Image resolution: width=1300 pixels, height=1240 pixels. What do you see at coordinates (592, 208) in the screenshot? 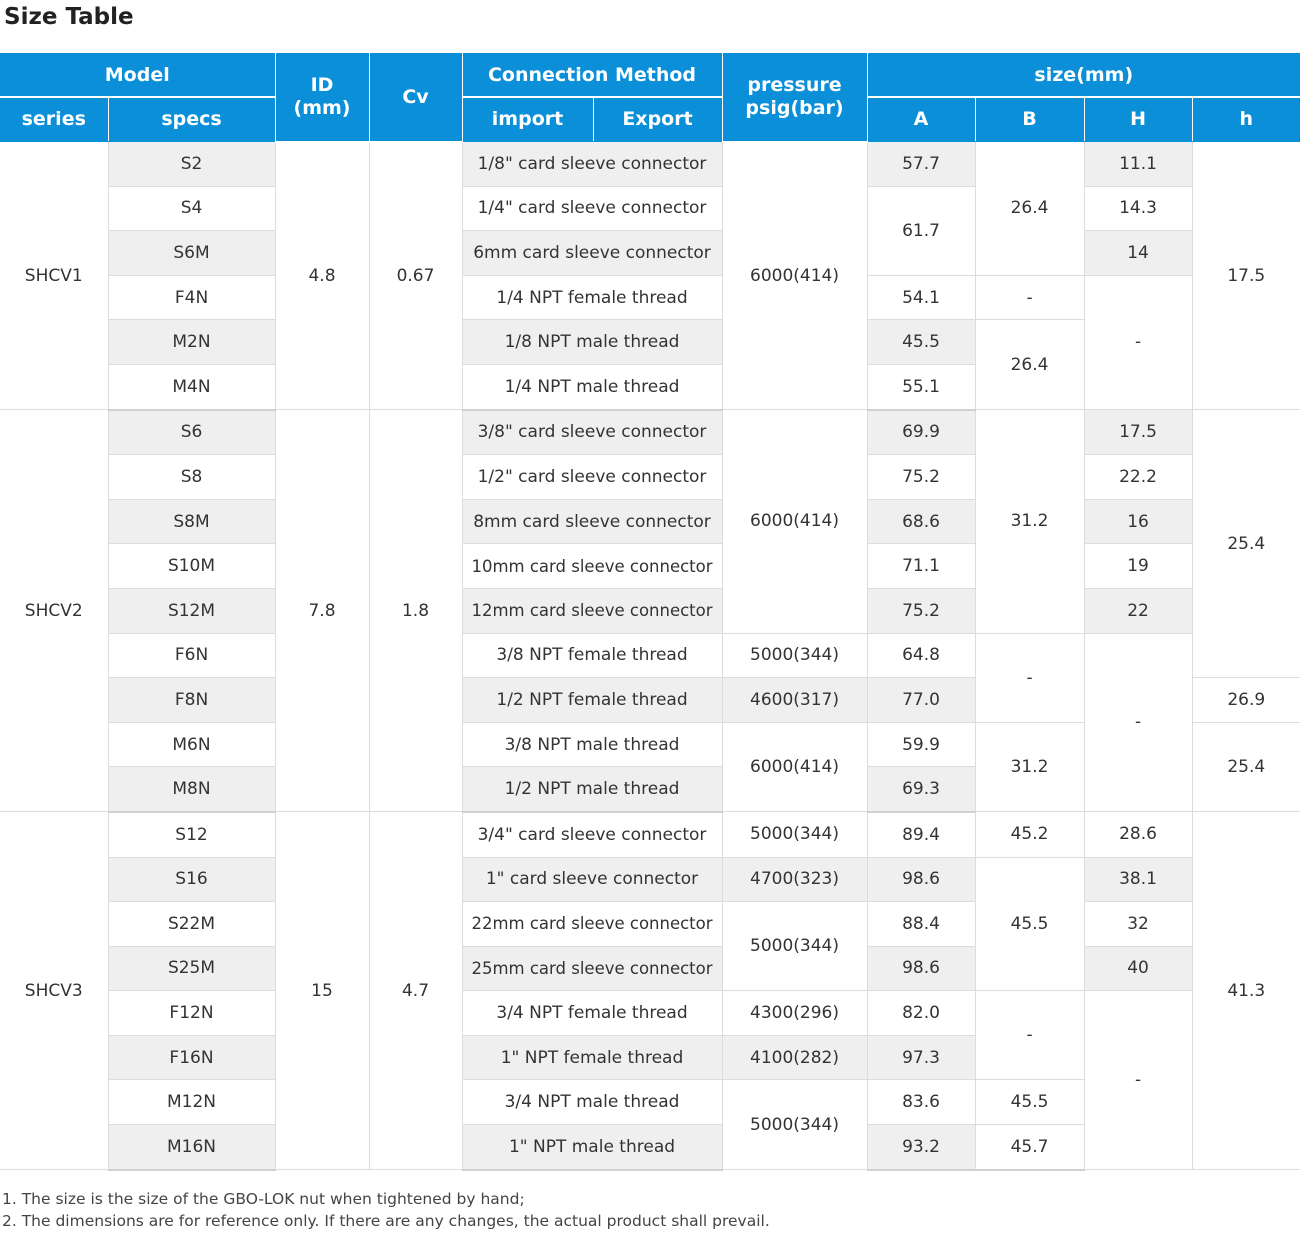
I see `connection-cell: 1/4" card sleeve connector` at bounding box center [592, 208].